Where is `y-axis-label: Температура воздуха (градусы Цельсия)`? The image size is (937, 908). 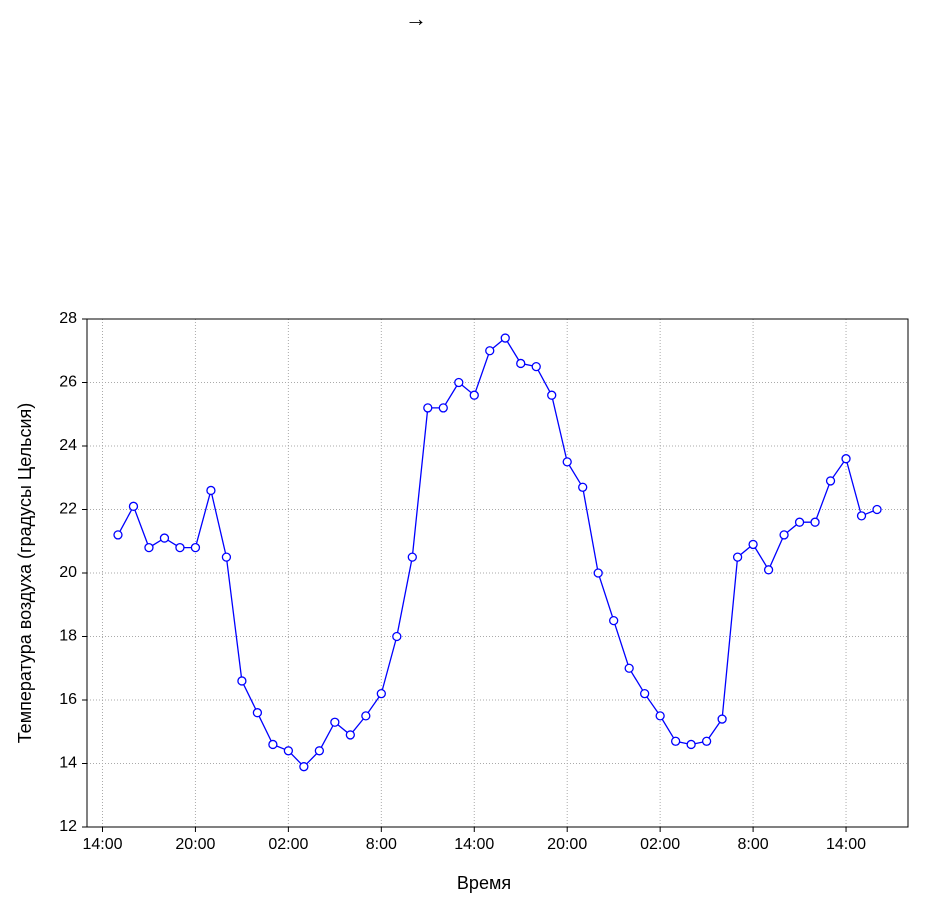
y-axis-label: Температура воздуха (градусы Цельсия) is located at coordinates (25, 573).